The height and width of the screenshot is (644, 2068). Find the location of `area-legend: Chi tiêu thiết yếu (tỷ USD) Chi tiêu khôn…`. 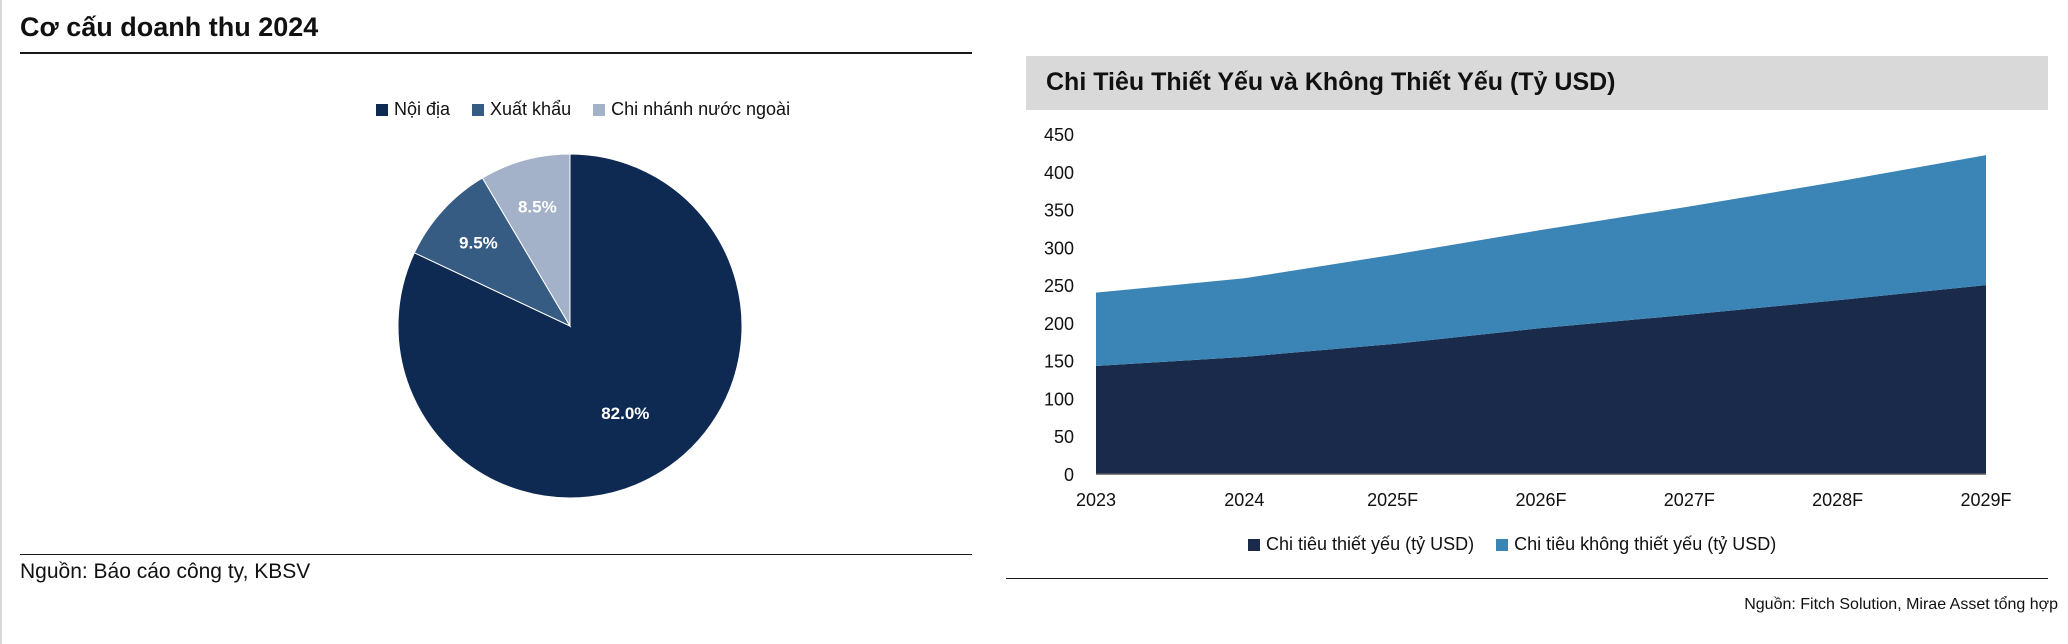

area-legend: Chi tiêu thiết yếu (tỷ USD) Chi tiêu khôn… is located at coordinates (1523, 544).